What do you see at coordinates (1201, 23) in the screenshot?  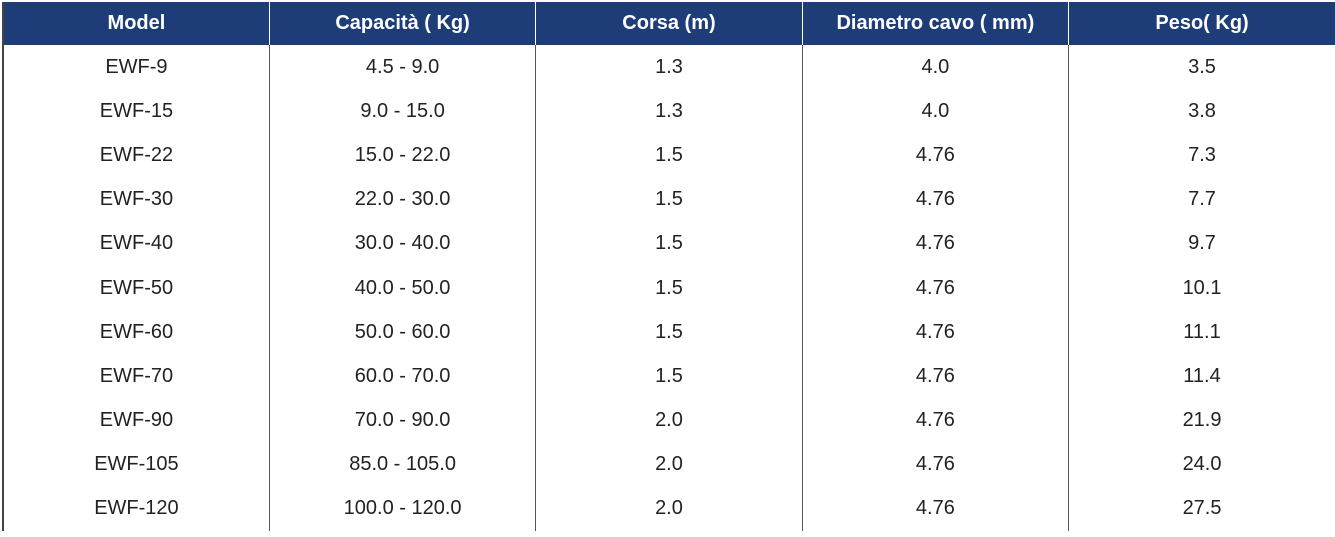 I see `header-cell: Peso( Kg)` at bounding box center [1201, 23].